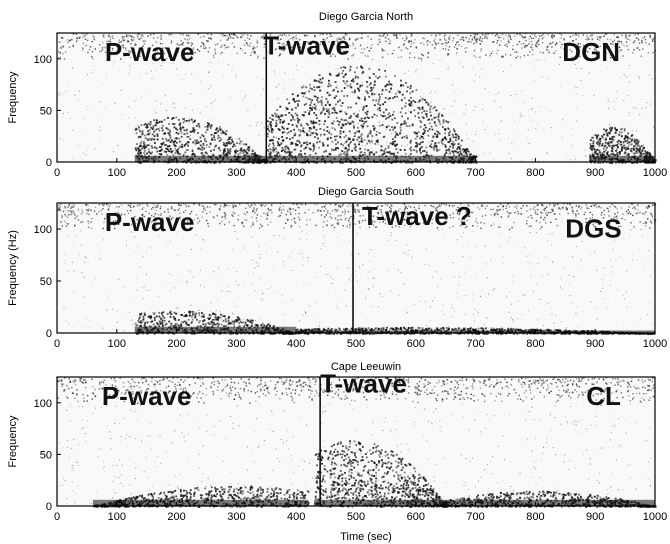 This screenshot has height=544, width=670. What do you see at coordinates (603, 396) in the screenshot?
I see `annotation-label: CL` at bounding box center [603, 396].